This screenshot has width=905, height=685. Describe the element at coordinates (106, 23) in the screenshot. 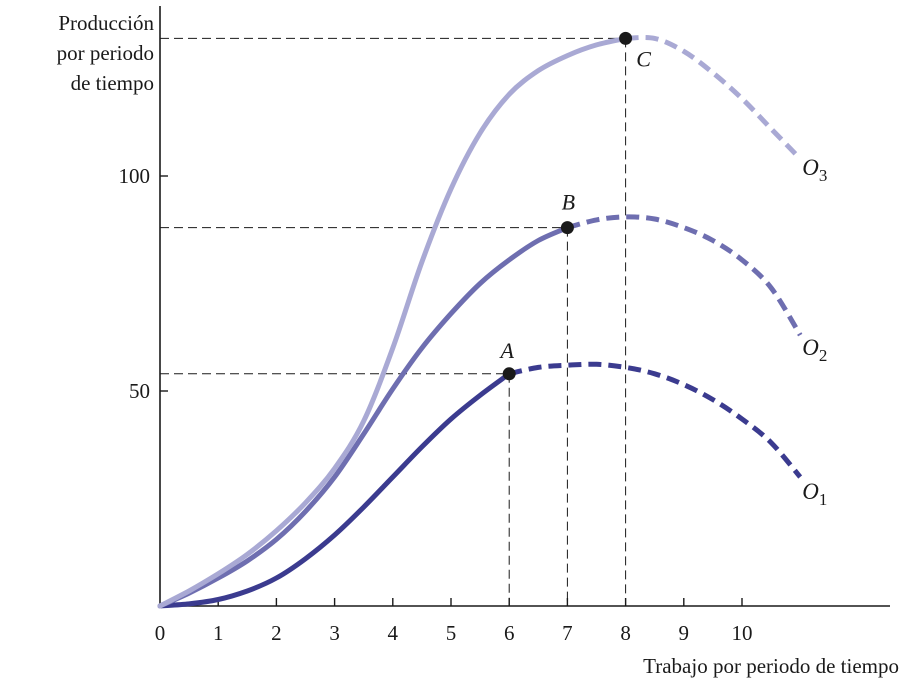

I see `y-axis-label-line-1: Producción` at that location.